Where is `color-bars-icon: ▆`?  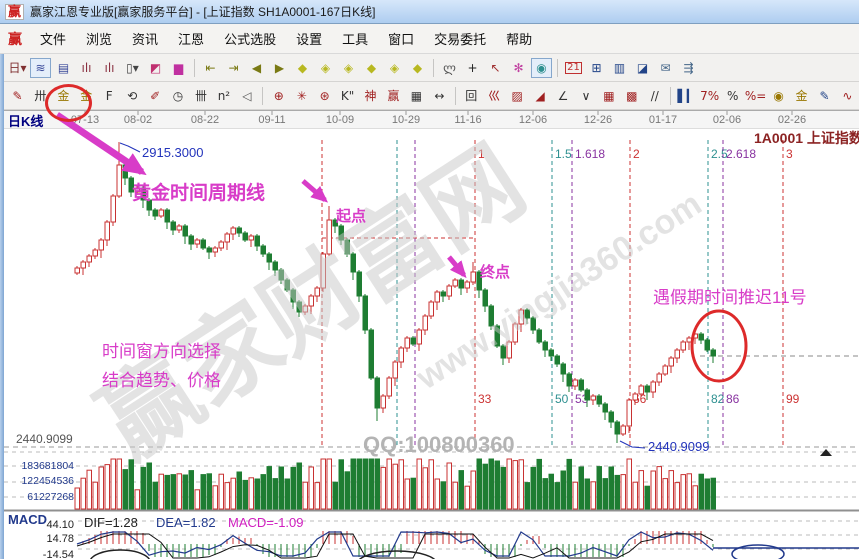 color-bars-icon: ▆ is located at coordinates (178, 67).